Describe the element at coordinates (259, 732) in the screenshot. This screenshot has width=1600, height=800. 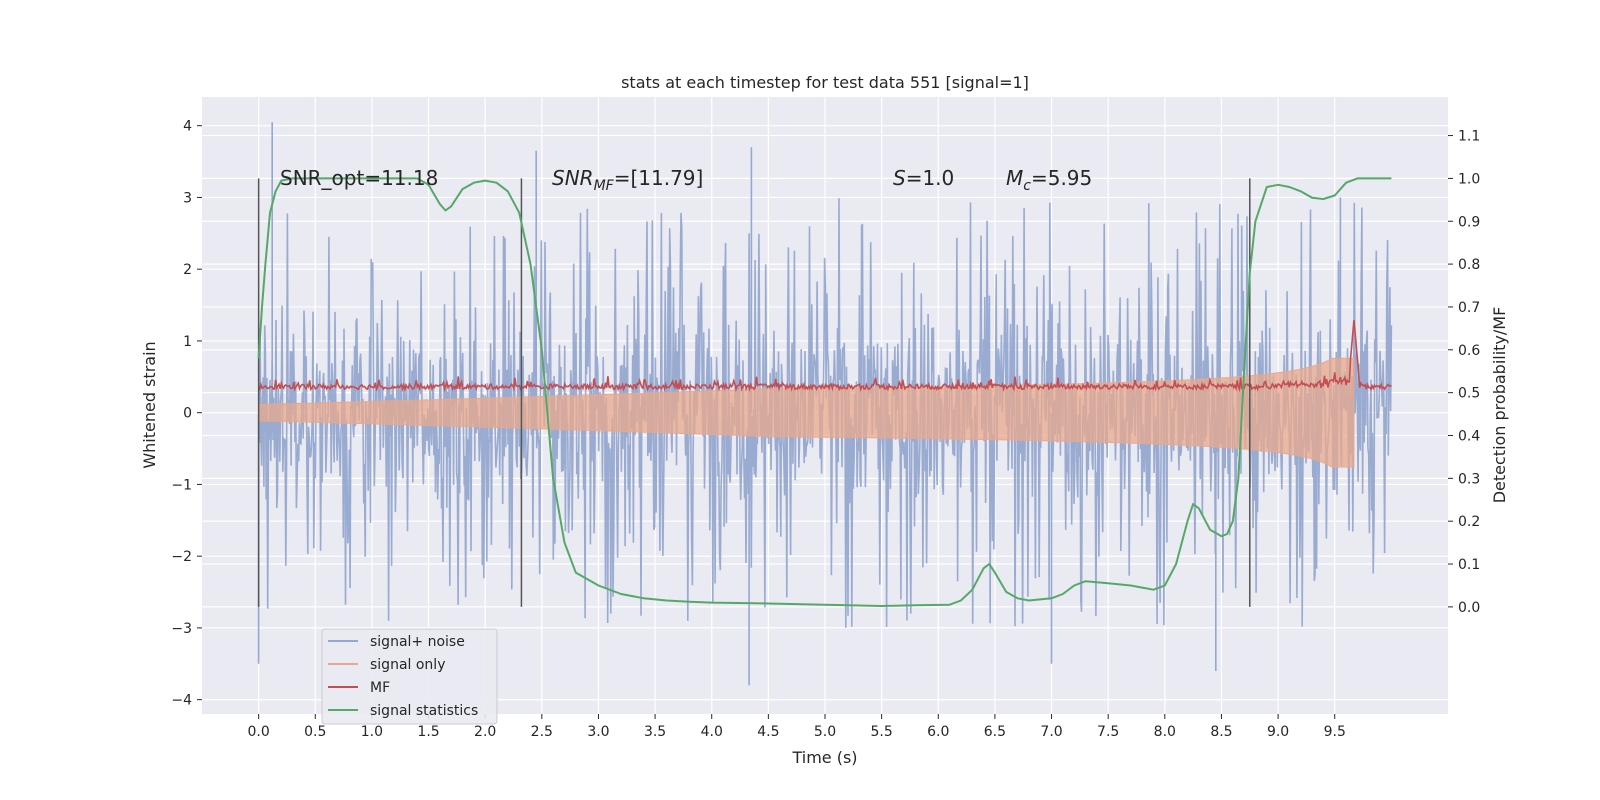
I see `x-tick-label: 0.0` at that location.